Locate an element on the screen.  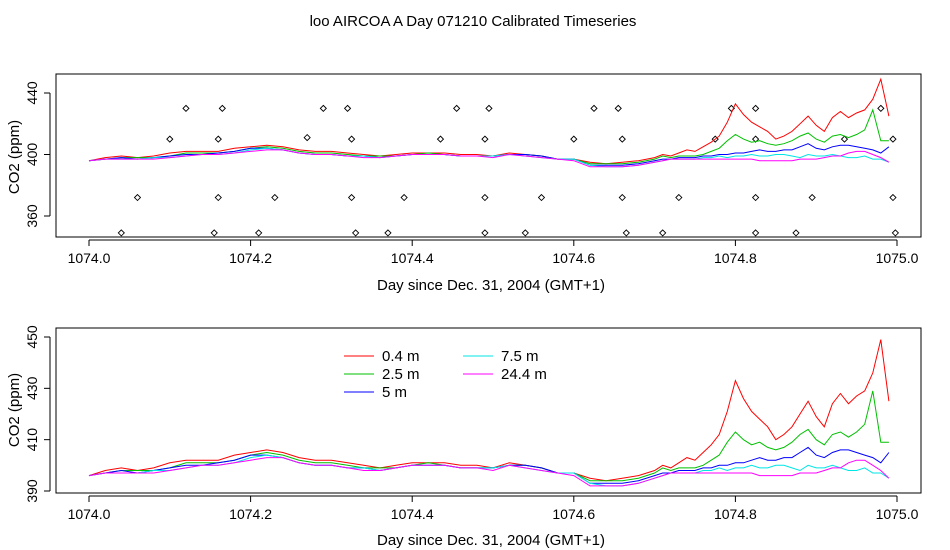
legend-label: 7.5 m is located at coordinates (520, 356).